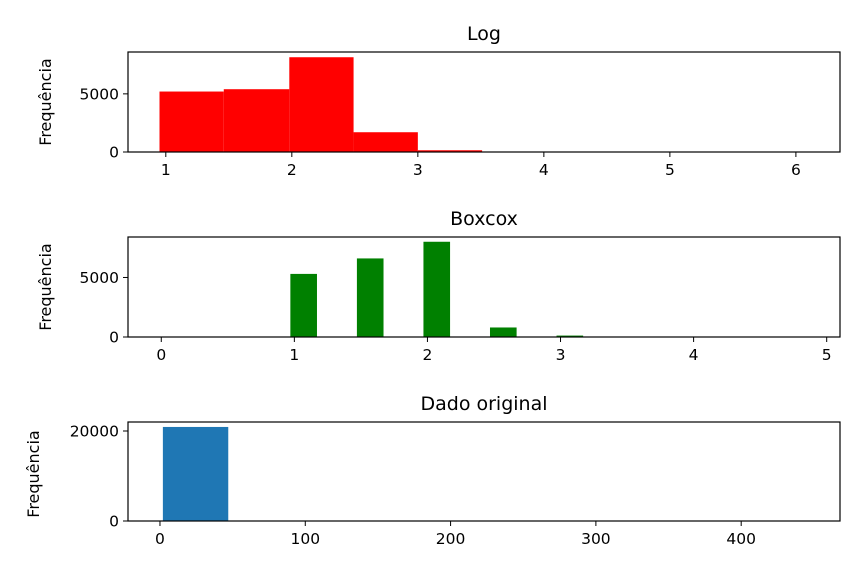 This screenshot has height=576, width=864. I want to click on x-tick-label: 100, so click(305, 539).